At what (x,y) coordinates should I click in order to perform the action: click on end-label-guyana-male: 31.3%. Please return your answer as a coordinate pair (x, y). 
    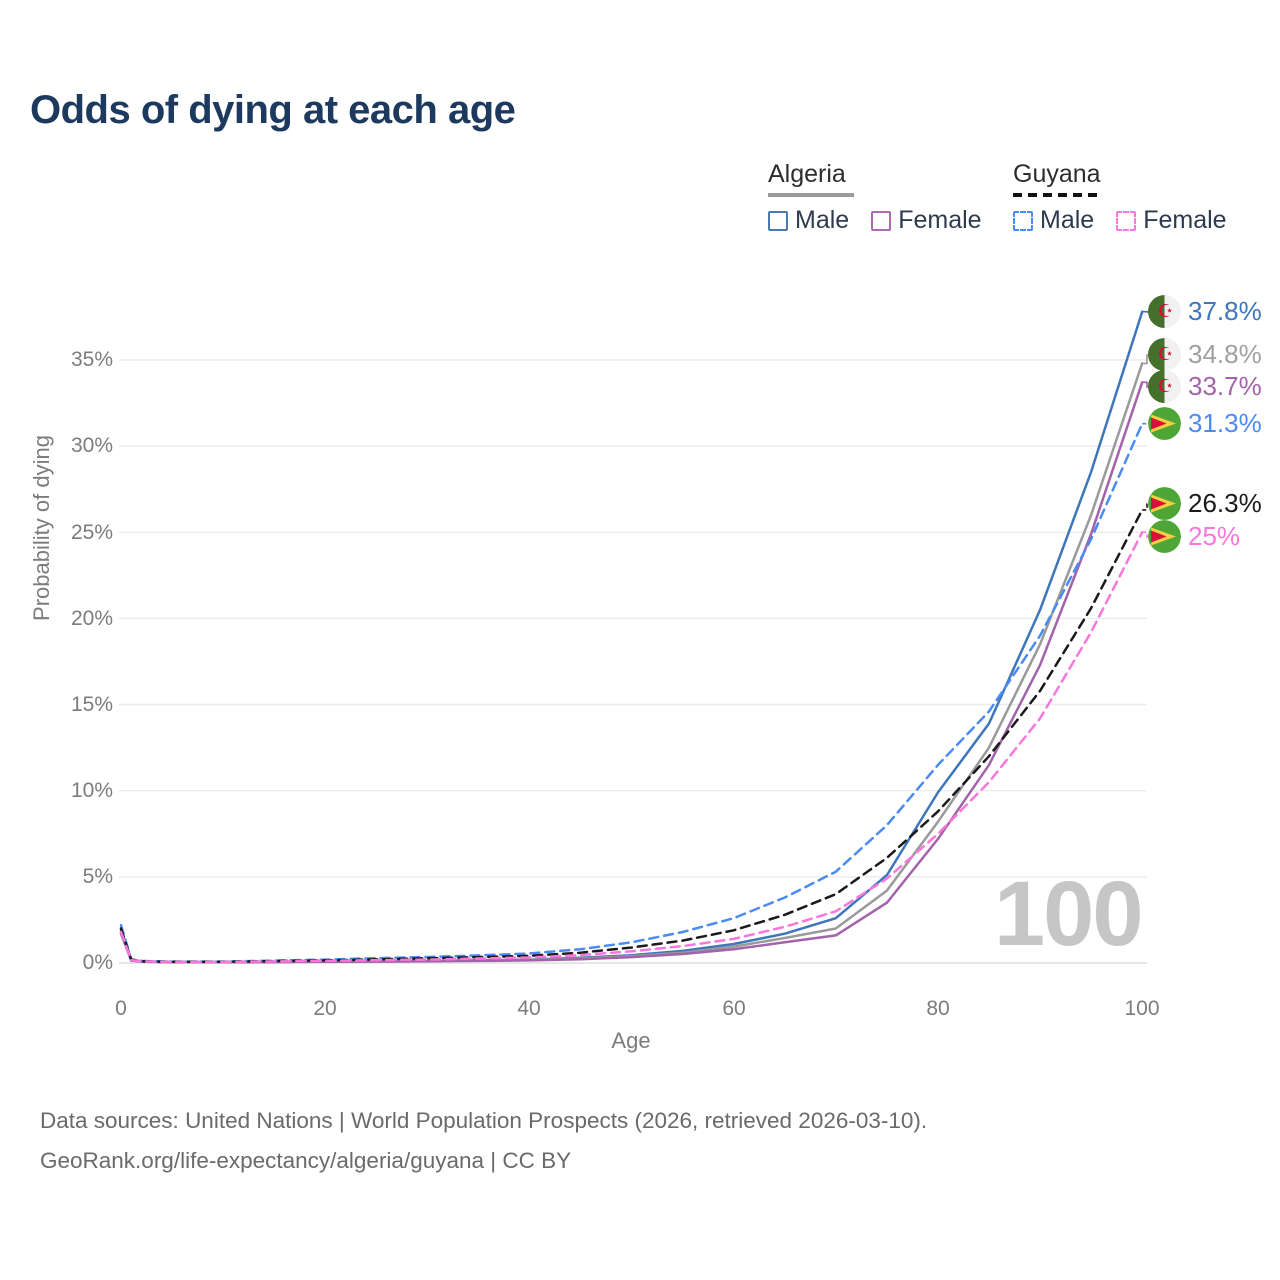
    Looking at the image, I should click on (1205, 423).